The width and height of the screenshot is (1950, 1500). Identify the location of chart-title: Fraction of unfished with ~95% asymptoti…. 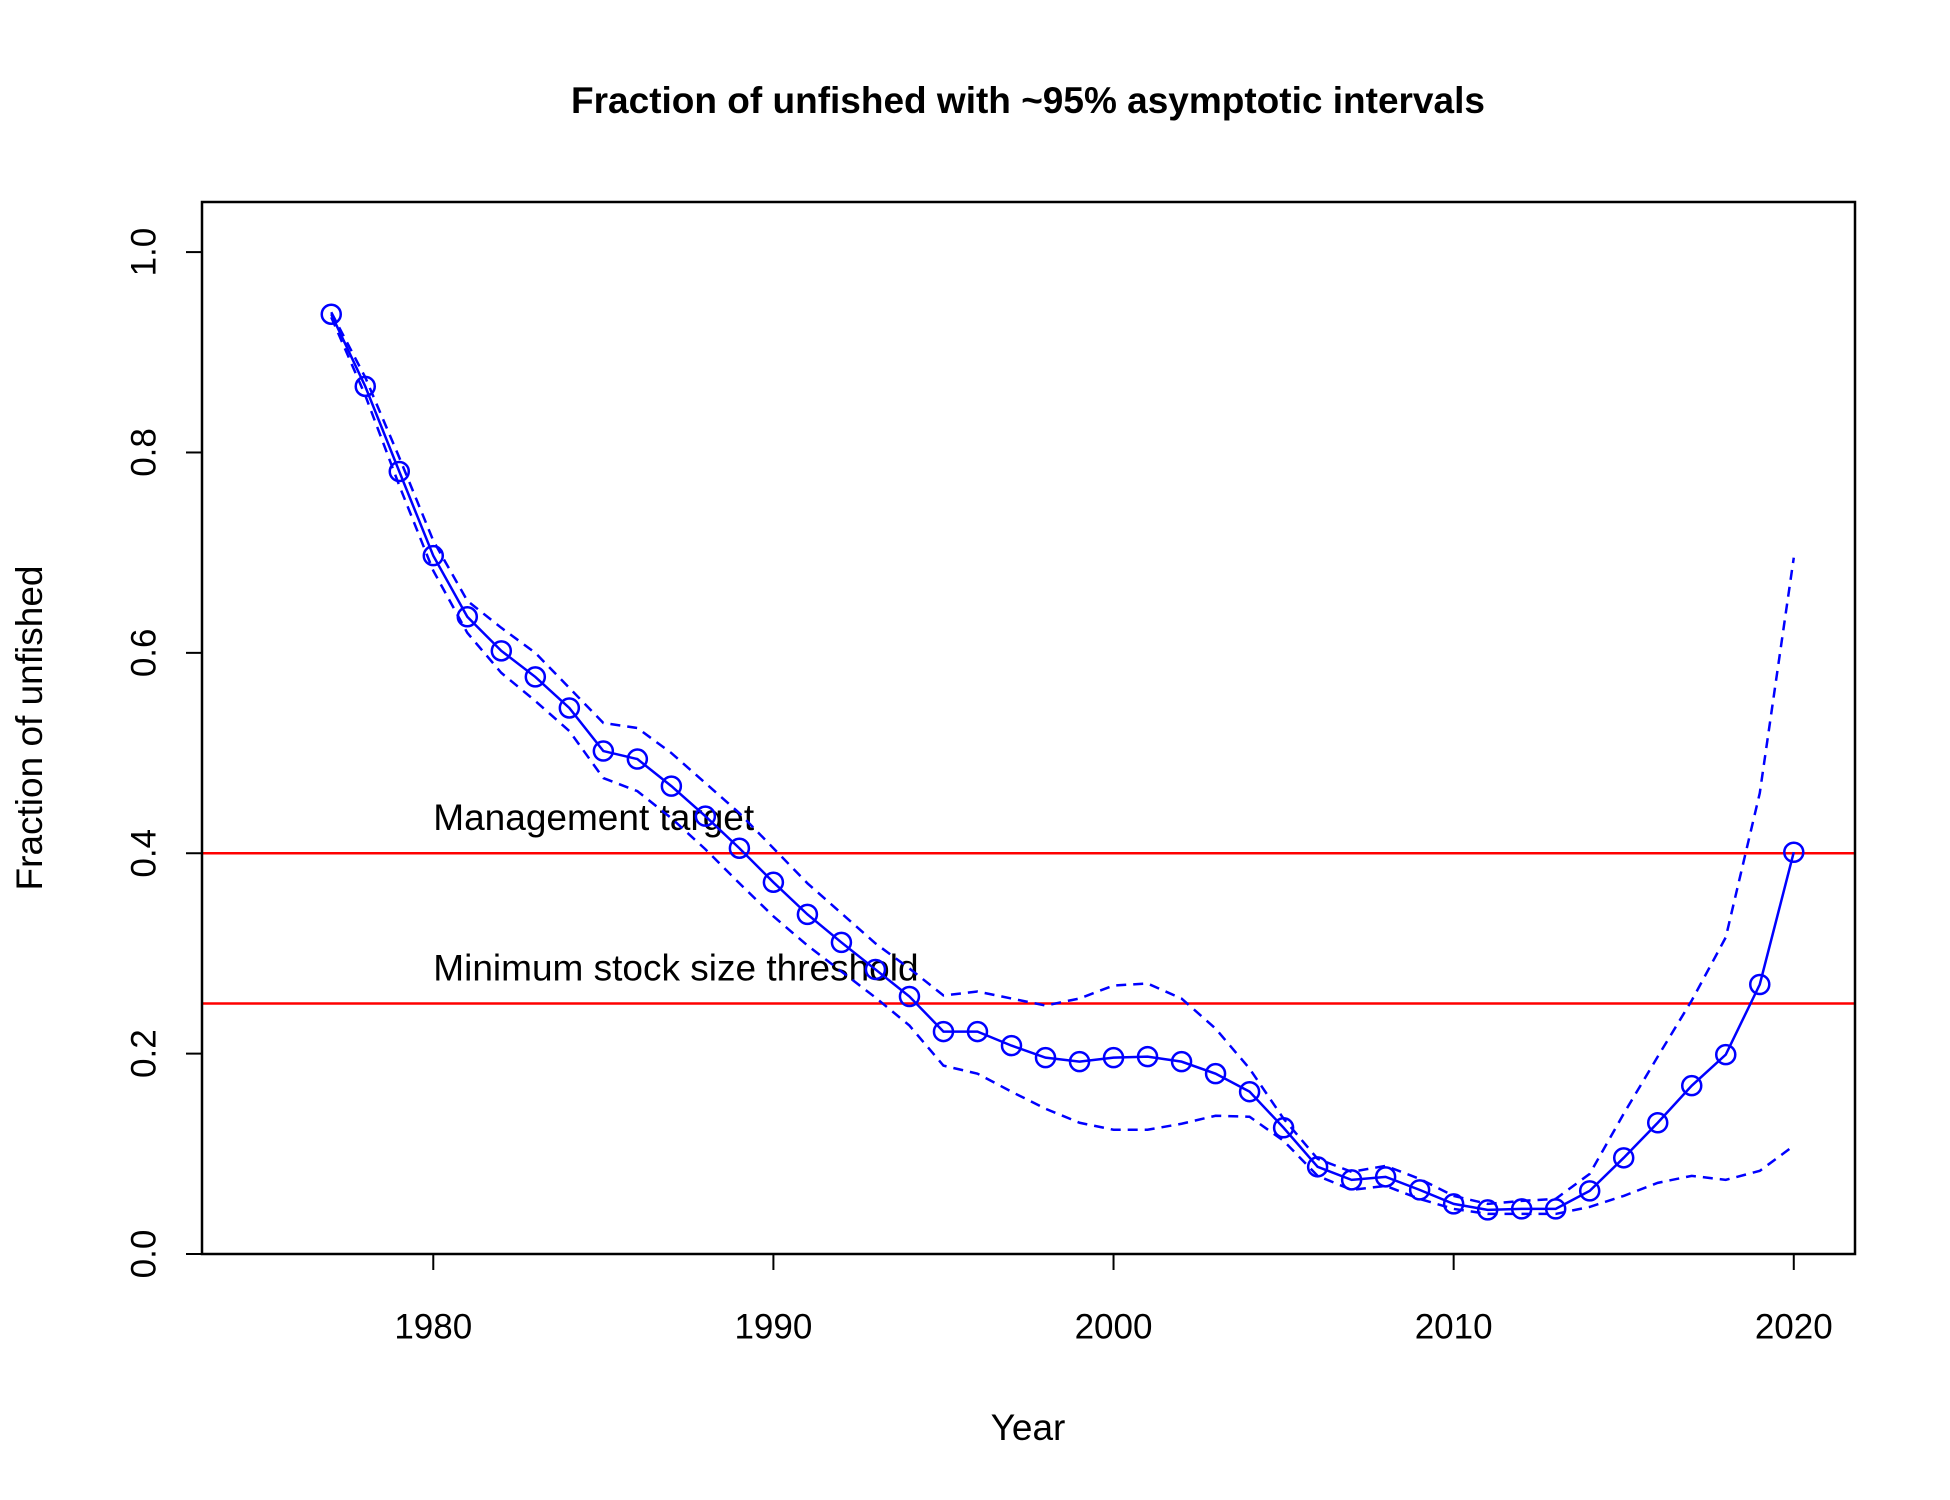
(1028, 100).